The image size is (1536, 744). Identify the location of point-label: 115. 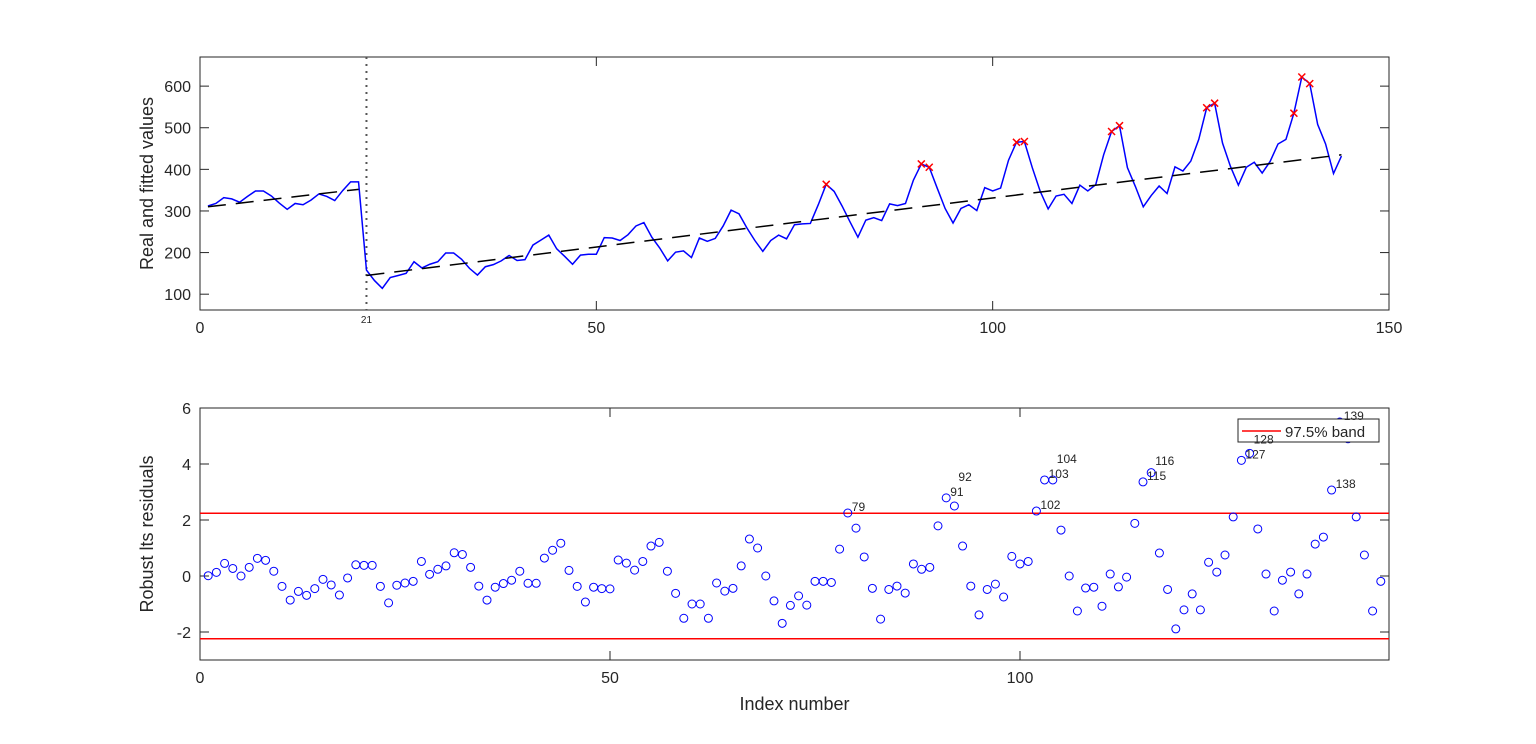
(1156, 476).